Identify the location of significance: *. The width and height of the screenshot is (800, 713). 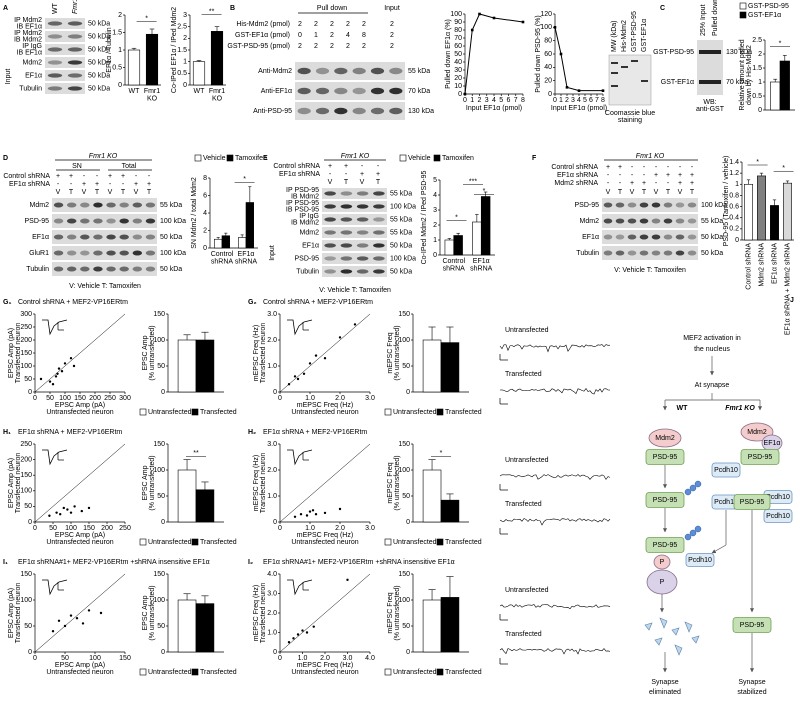
(441, 453).